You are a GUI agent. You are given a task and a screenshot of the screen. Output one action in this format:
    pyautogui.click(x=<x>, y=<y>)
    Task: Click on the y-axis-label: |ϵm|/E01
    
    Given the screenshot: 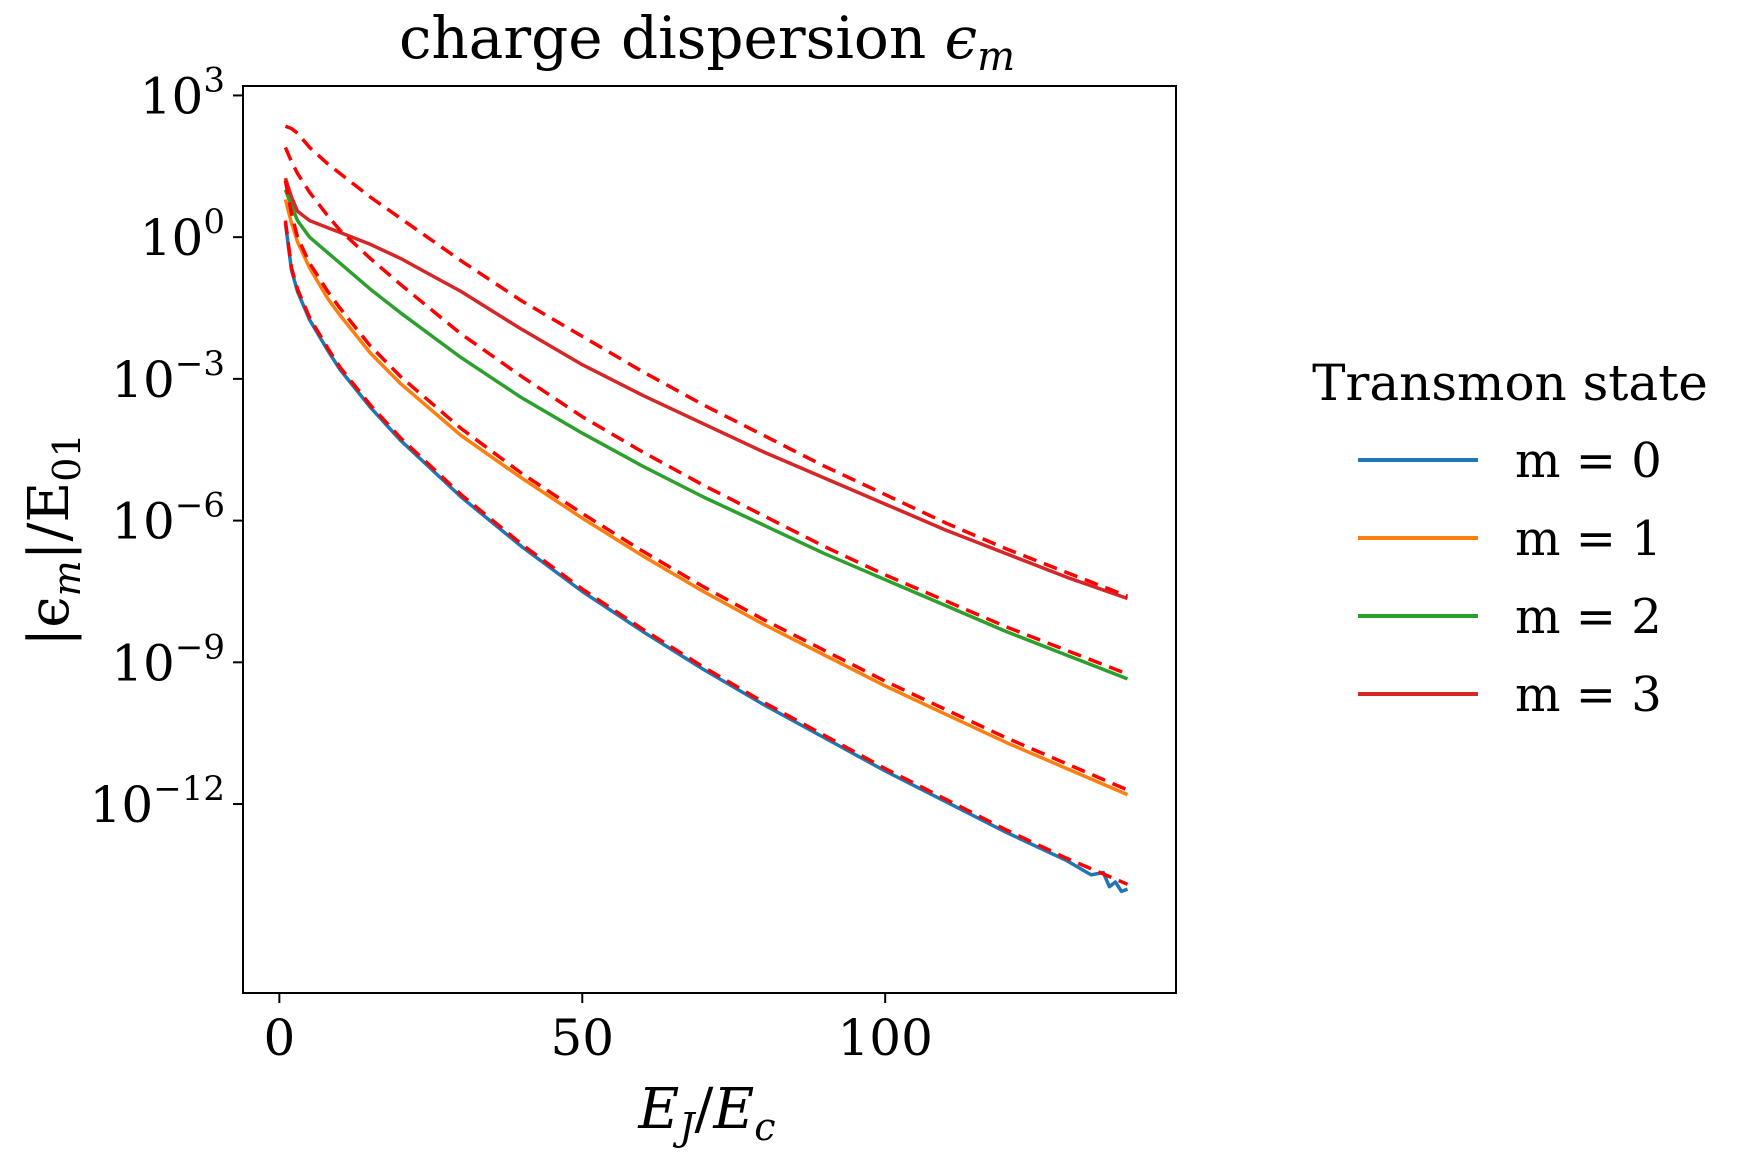 What is the action you would take?
    pyautogui.click(x=53, y=539)
    